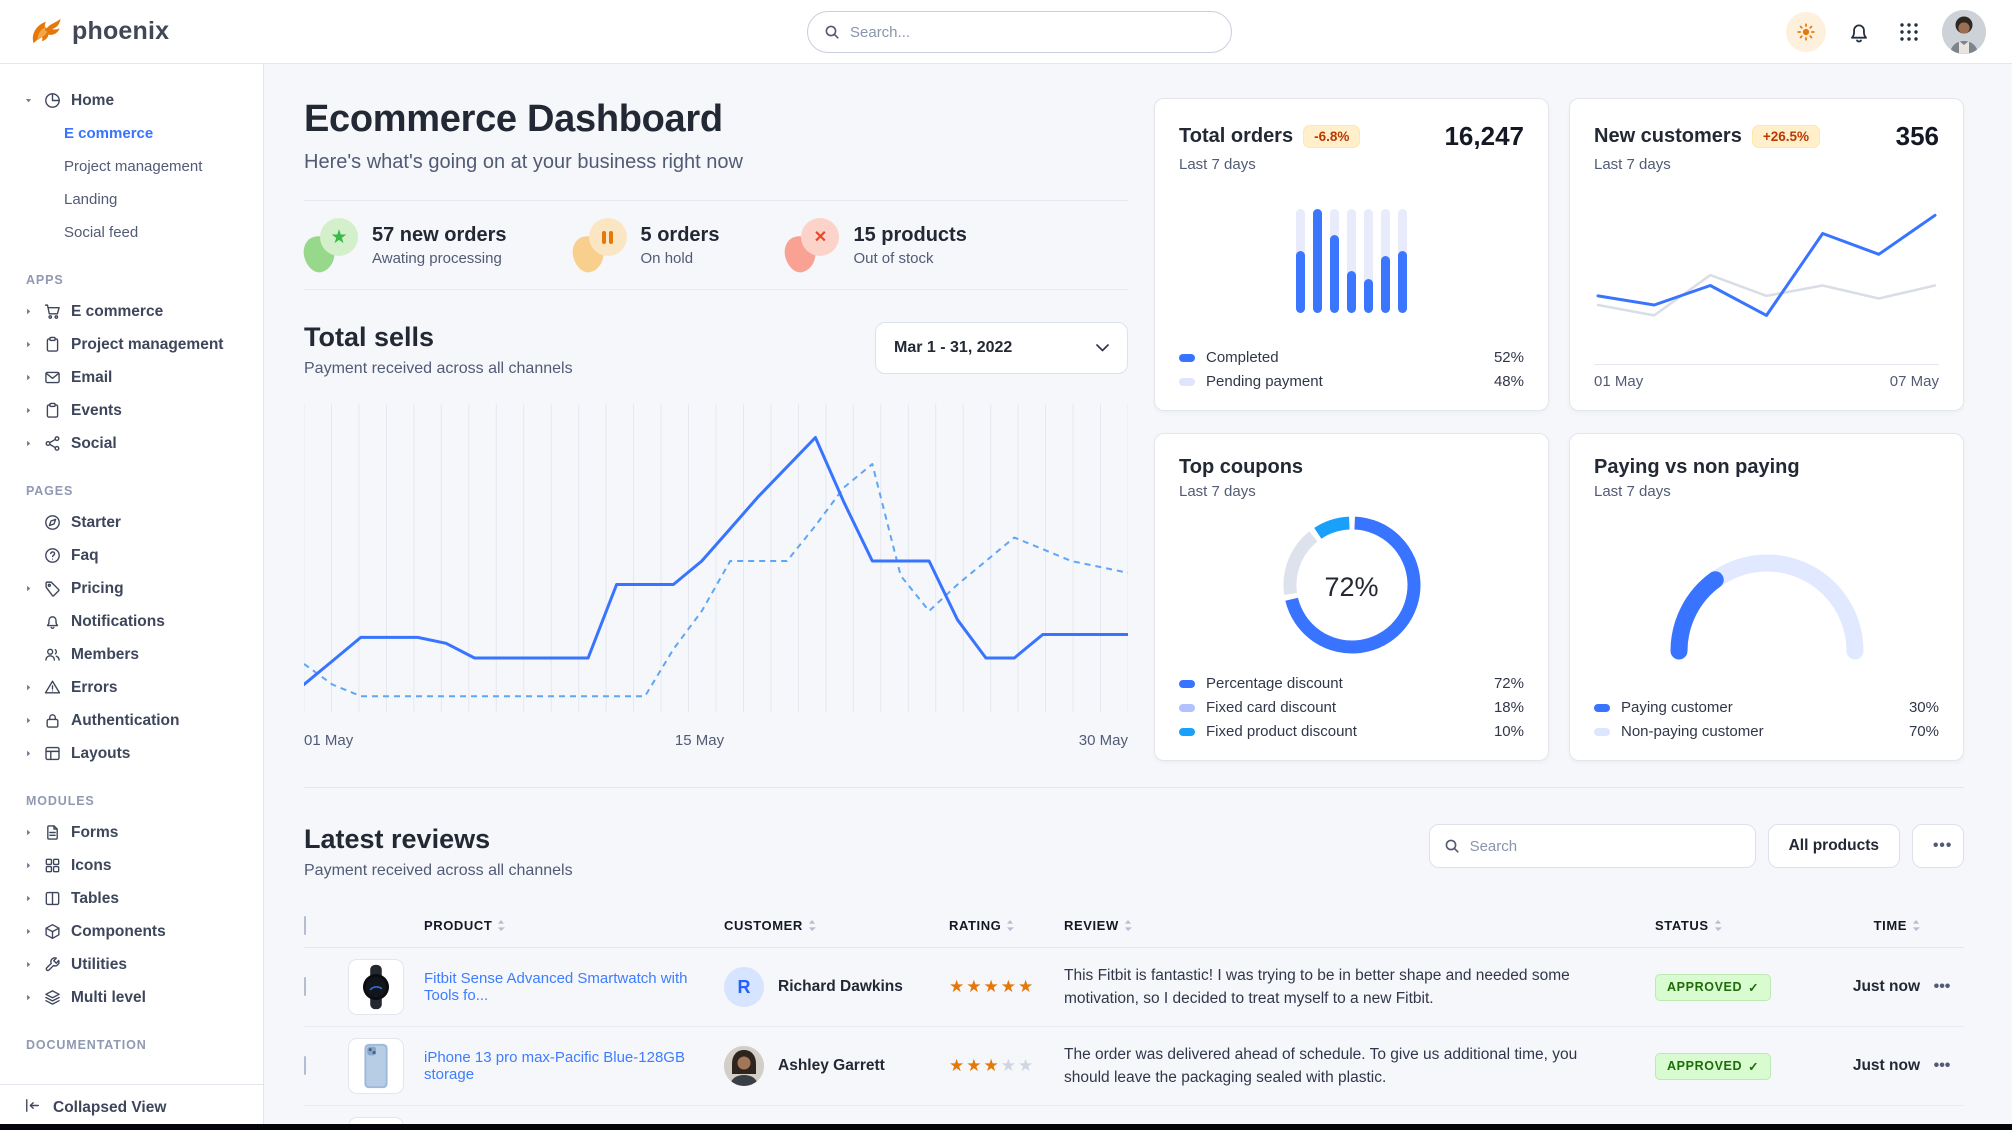  What do you see at coordinates (574, 925) in the screenshot?
I see `column-header-product: PRODUCT` at bounding box center [574, 925].